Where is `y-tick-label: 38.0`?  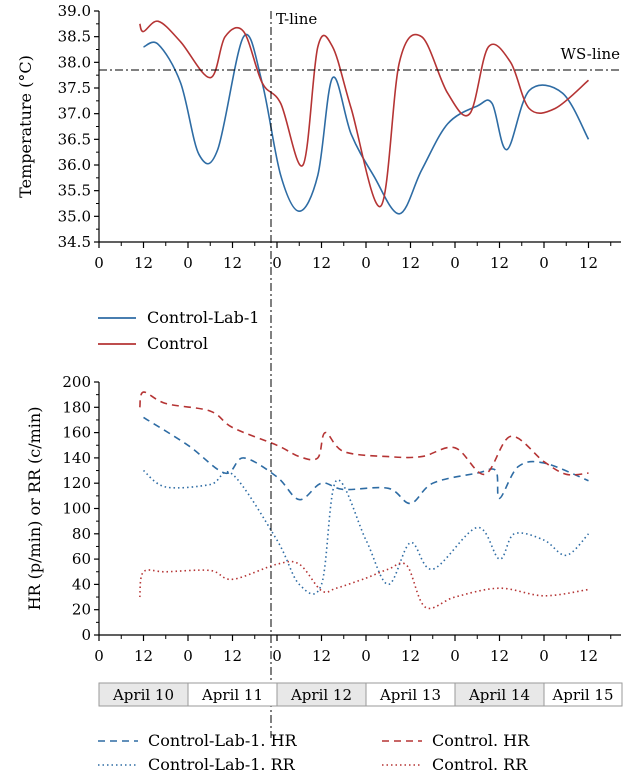
y-tick-label: 38.0 is located at coordinates (74, 62).